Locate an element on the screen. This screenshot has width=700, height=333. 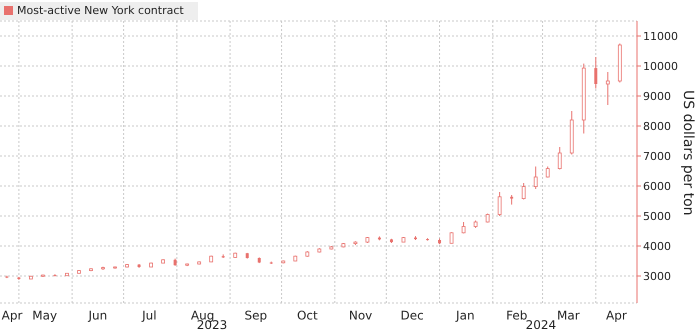
x-tick-label: Jun is located at coordinates (97, 315).